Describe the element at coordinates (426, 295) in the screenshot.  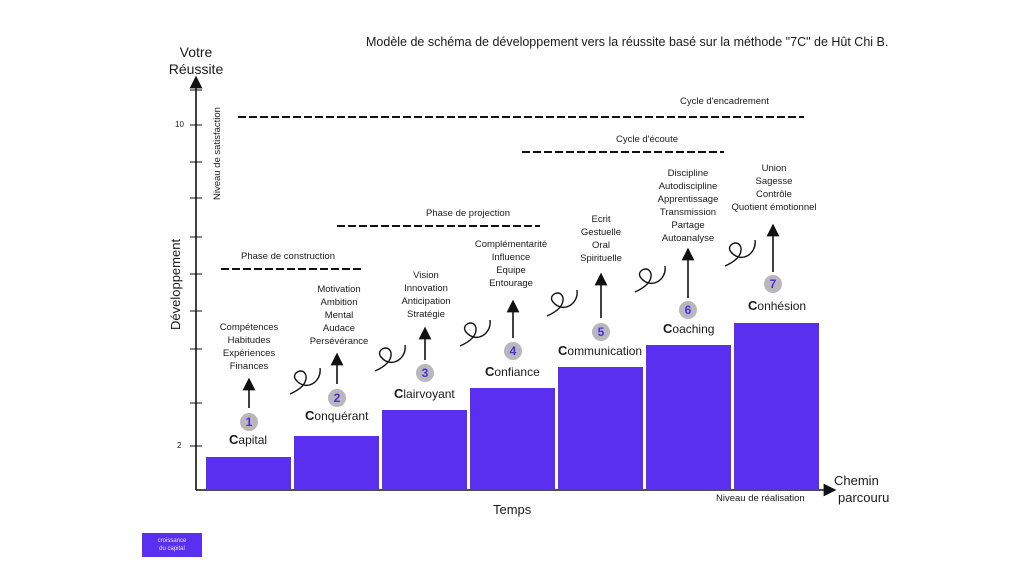
I see `stage-3-items: Vision Innovation Anticipation Stratégie` at that location.